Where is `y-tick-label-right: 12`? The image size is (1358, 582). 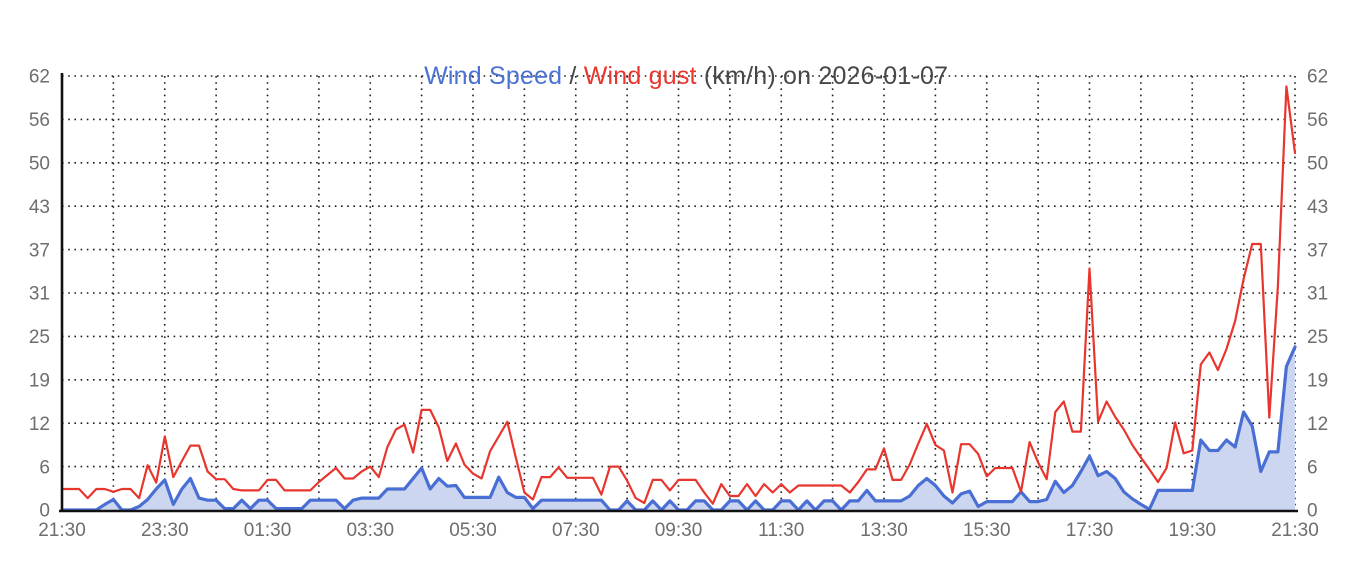 y-tick-label-right: 12 is located at coordinates (1317, 424).